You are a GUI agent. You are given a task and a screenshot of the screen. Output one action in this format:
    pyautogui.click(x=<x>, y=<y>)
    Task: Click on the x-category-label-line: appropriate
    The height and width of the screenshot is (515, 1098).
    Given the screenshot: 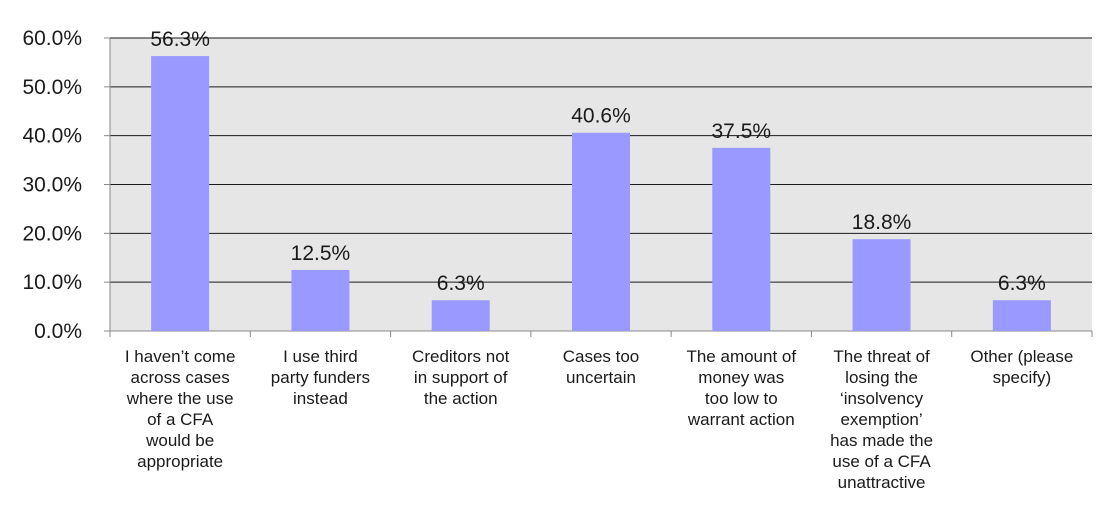 What is the action you would take?
    pyautogui.click(x=180, y=461)
    